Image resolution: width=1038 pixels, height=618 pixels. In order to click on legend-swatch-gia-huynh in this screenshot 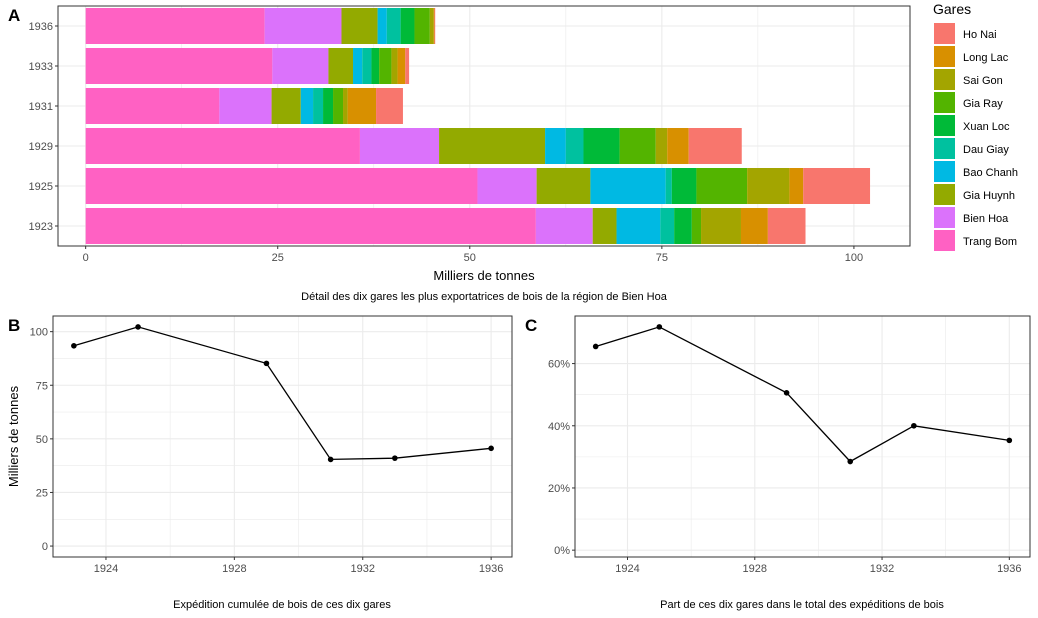, I will do `click(944, 194)`.